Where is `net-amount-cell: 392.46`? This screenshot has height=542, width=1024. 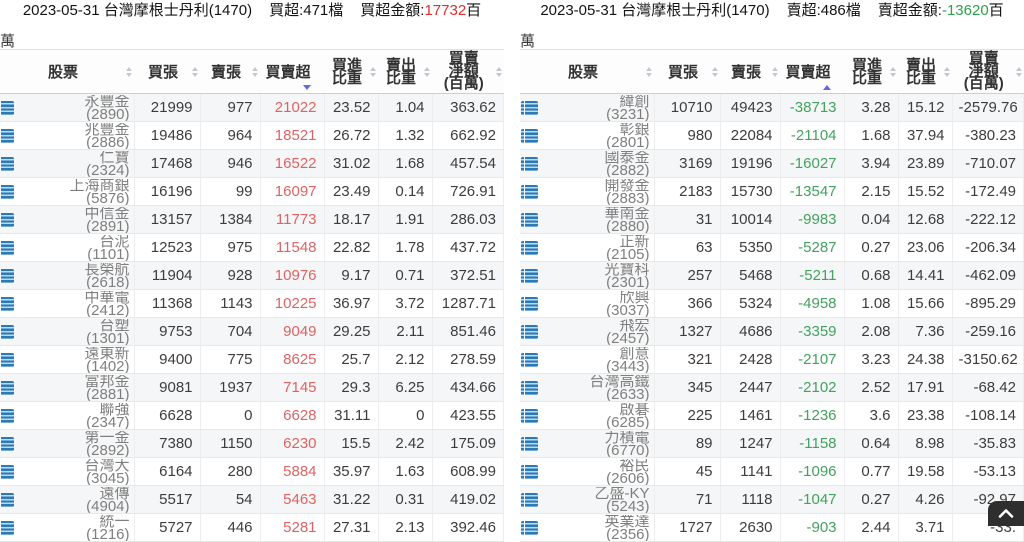 net-amount-cell: 392.46 is located at coordinates (468, 527).